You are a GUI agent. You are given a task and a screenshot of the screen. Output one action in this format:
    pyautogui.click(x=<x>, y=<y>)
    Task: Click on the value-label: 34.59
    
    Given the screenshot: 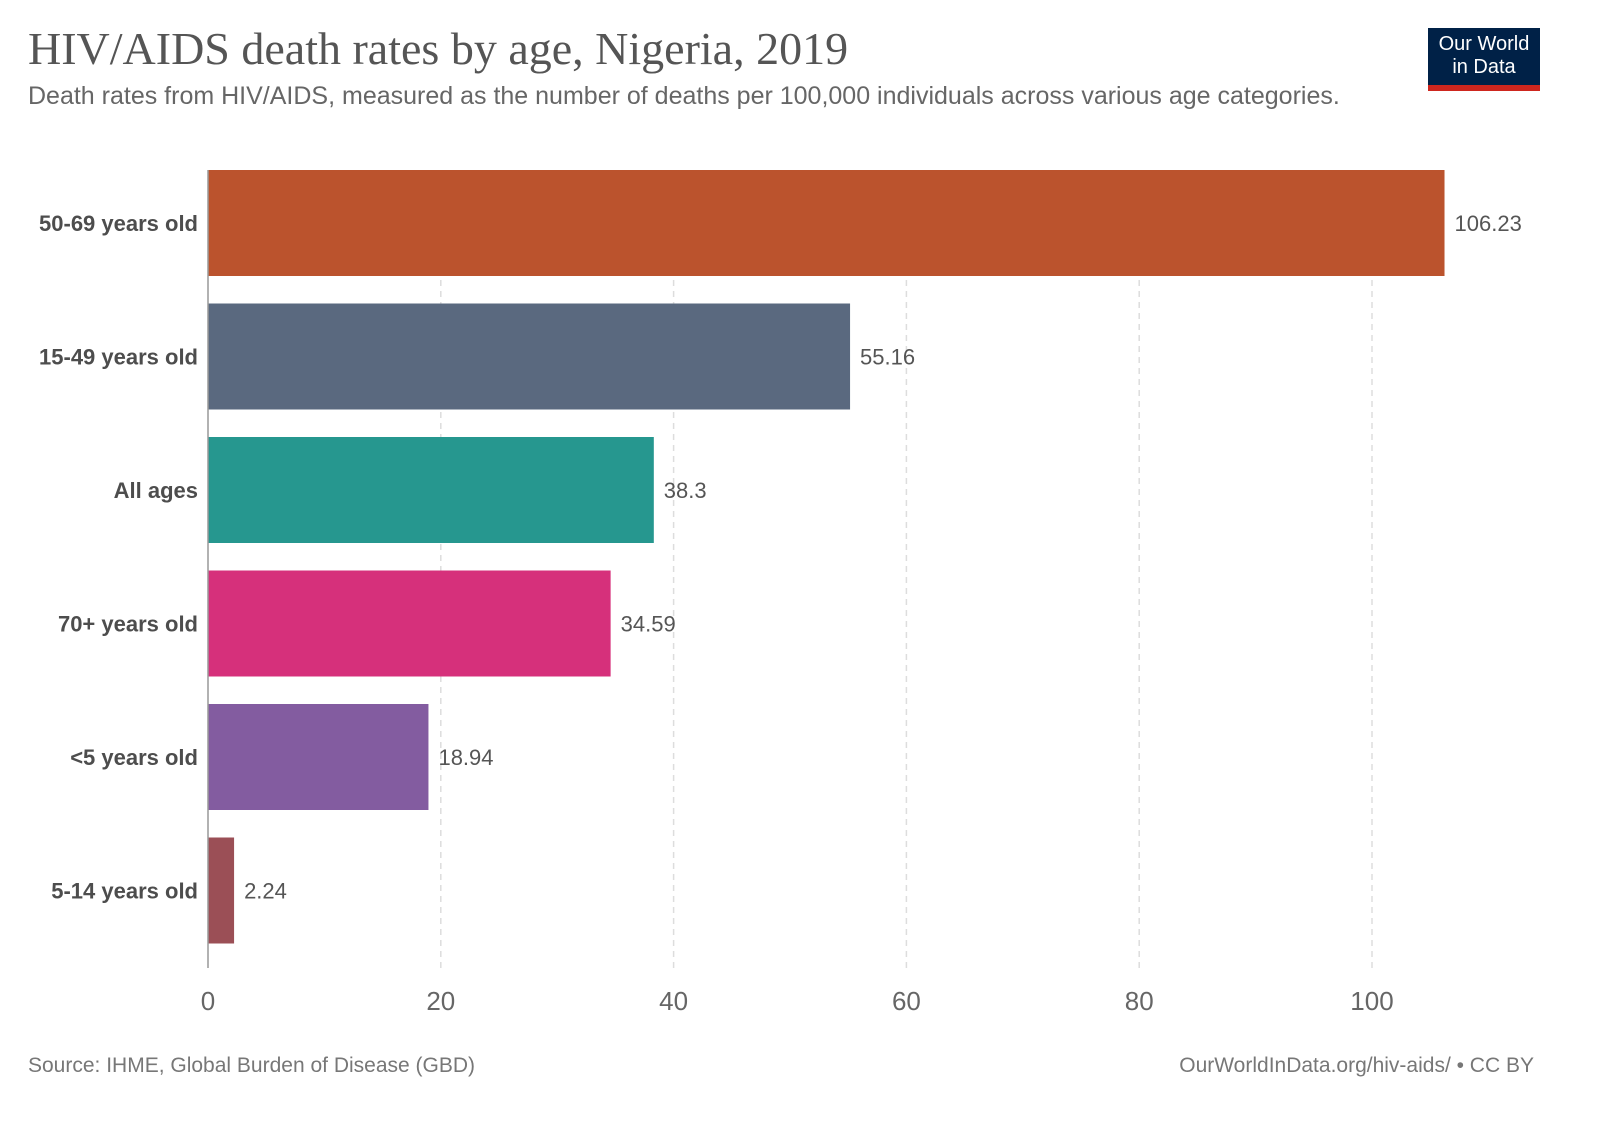 What is the action you would take?
    pyautogui.click(x=648, y=624)
    